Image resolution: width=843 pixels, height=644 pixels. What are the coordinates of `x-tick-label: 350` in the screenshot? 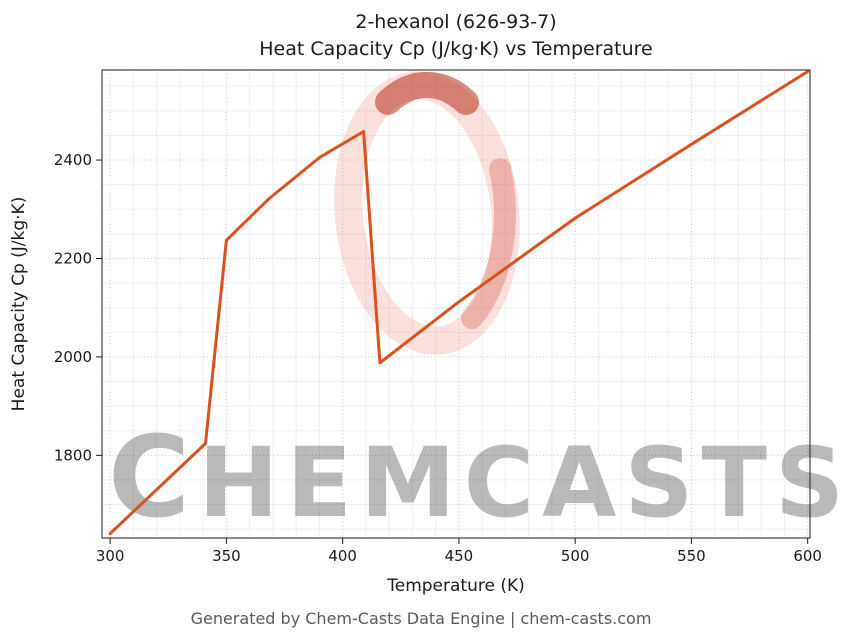 It's located at (226, 556).